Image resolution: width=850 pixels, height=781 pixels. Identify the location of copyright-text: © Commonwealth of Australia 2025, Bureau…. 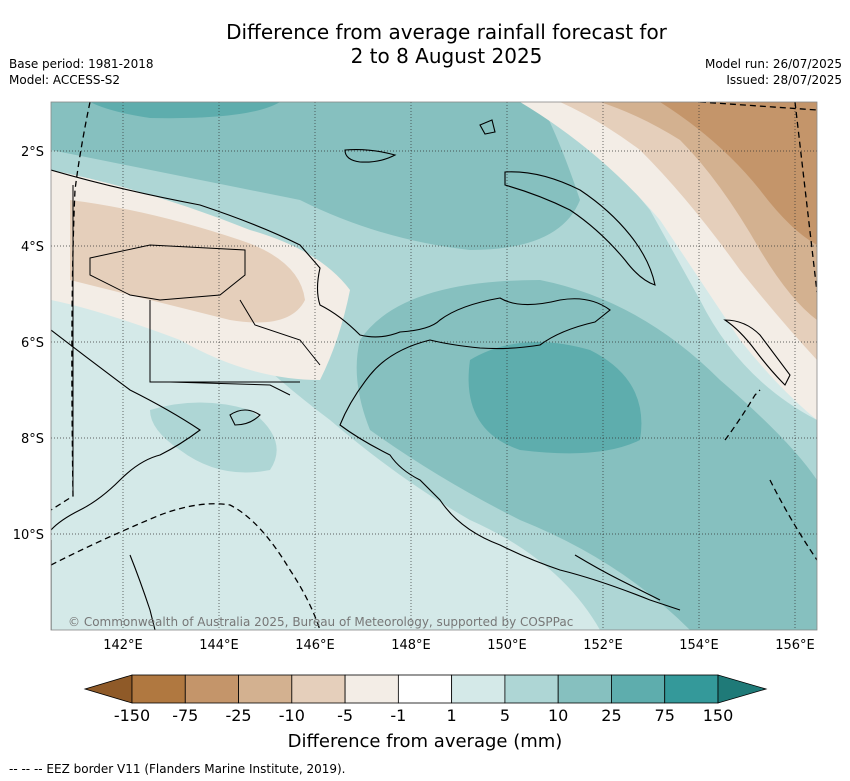
(320, 622).